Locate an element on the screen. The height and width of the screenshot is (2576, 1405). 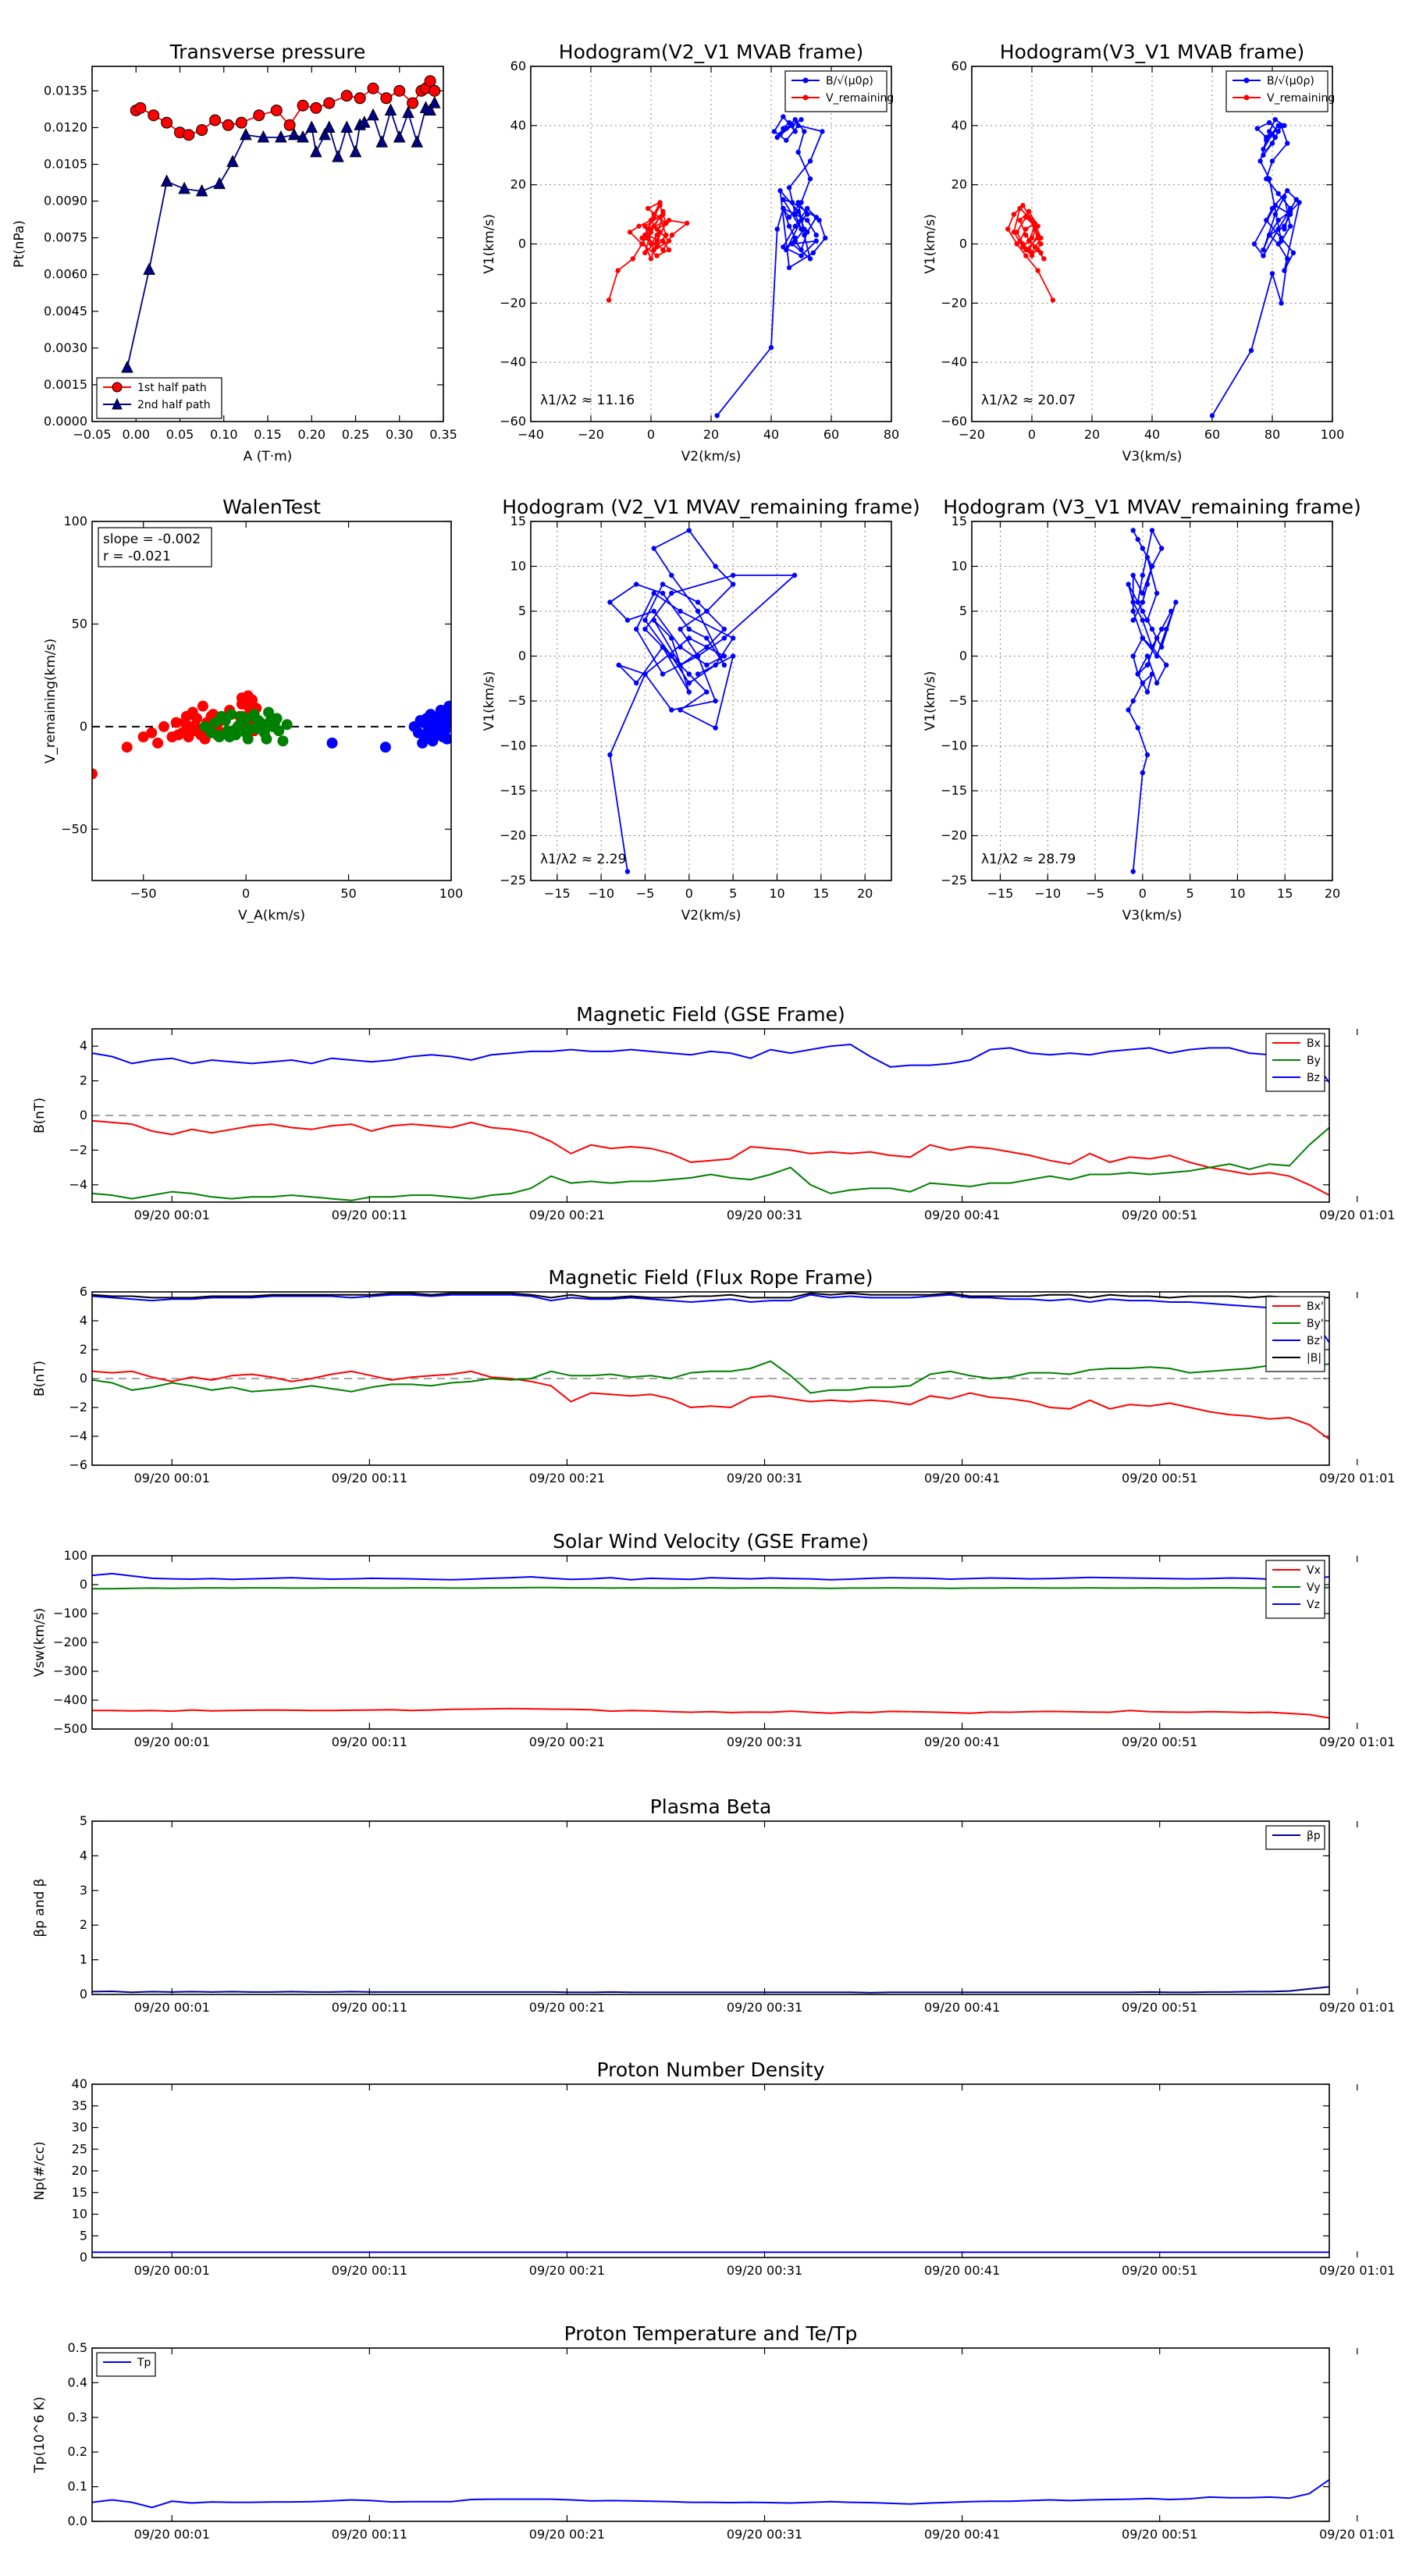
legend-label: V_remaining is located at coordinates (860, 98).